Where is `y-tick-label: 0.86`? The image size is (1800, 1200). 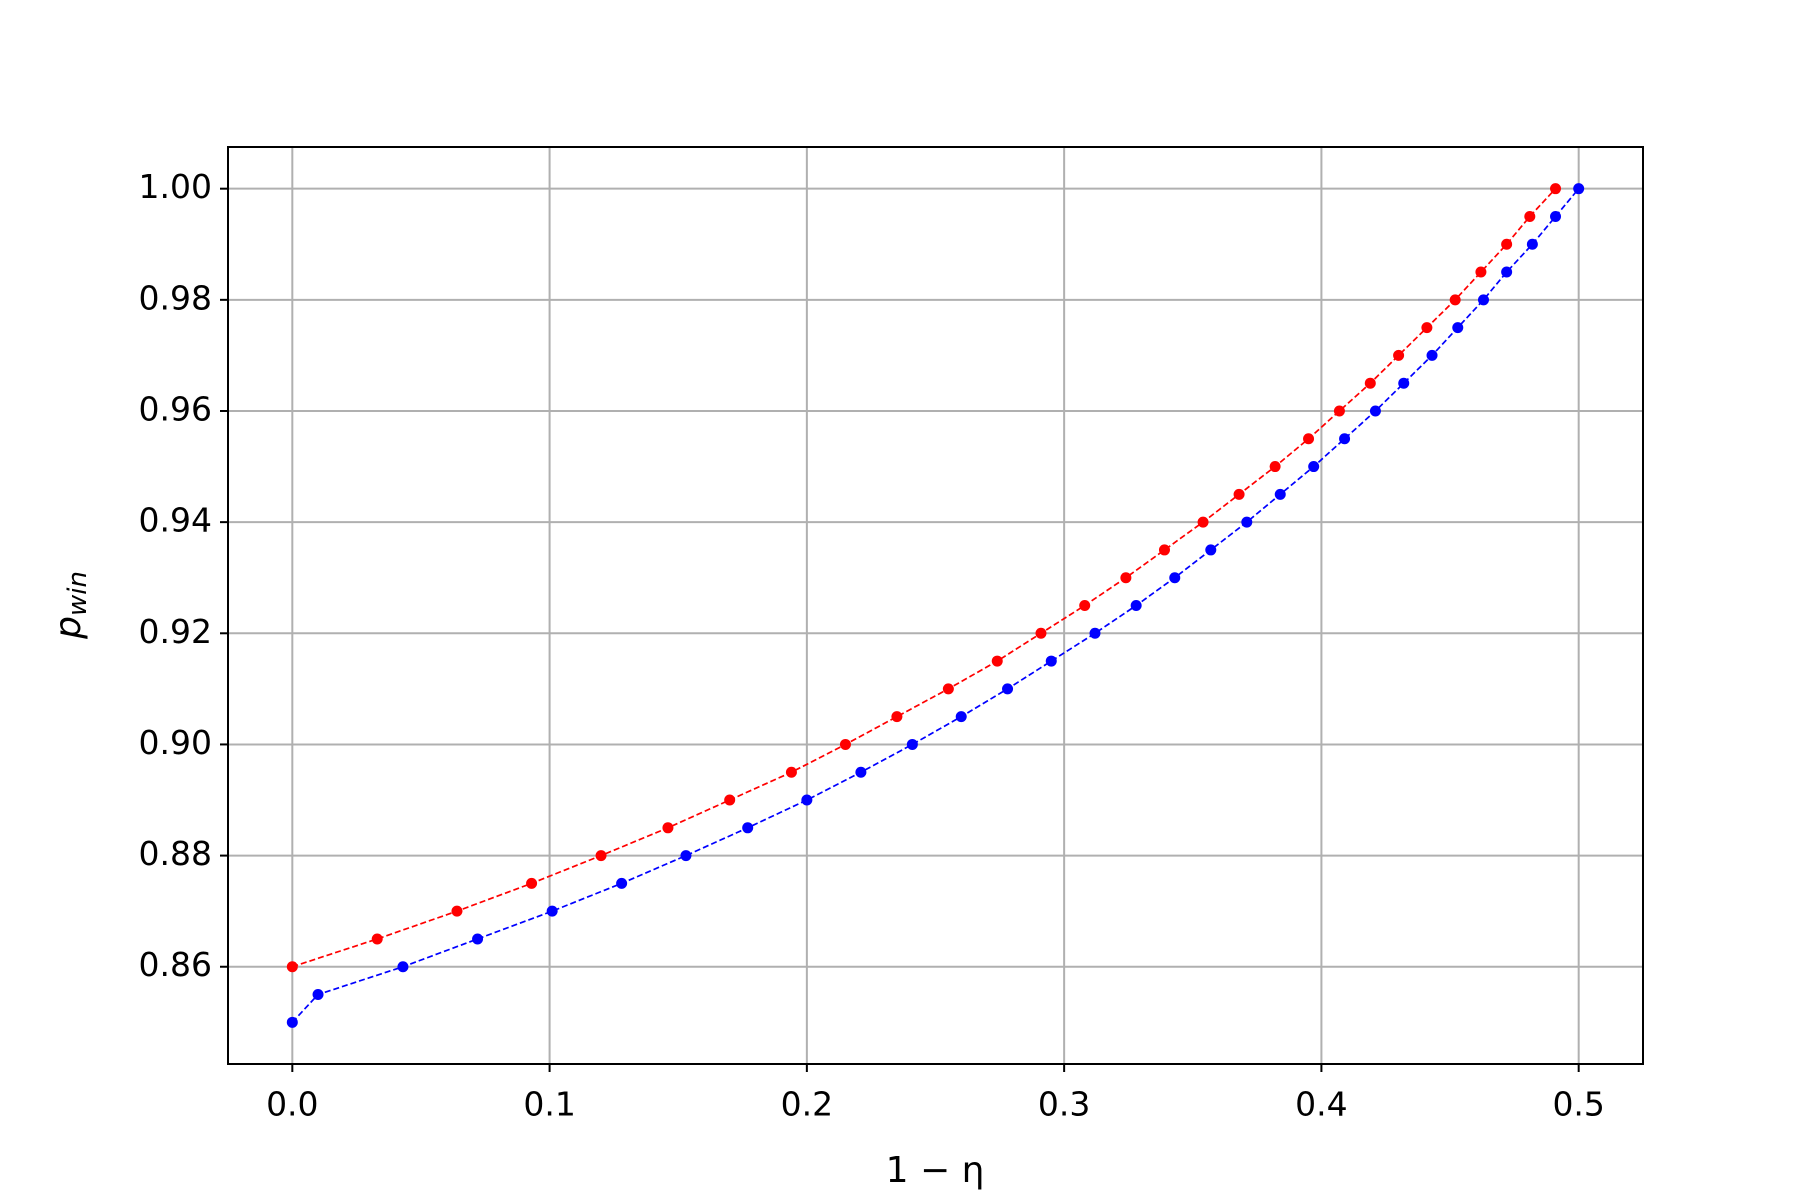 y-tick-label: 0.86 is located at coordinates (175, 964).